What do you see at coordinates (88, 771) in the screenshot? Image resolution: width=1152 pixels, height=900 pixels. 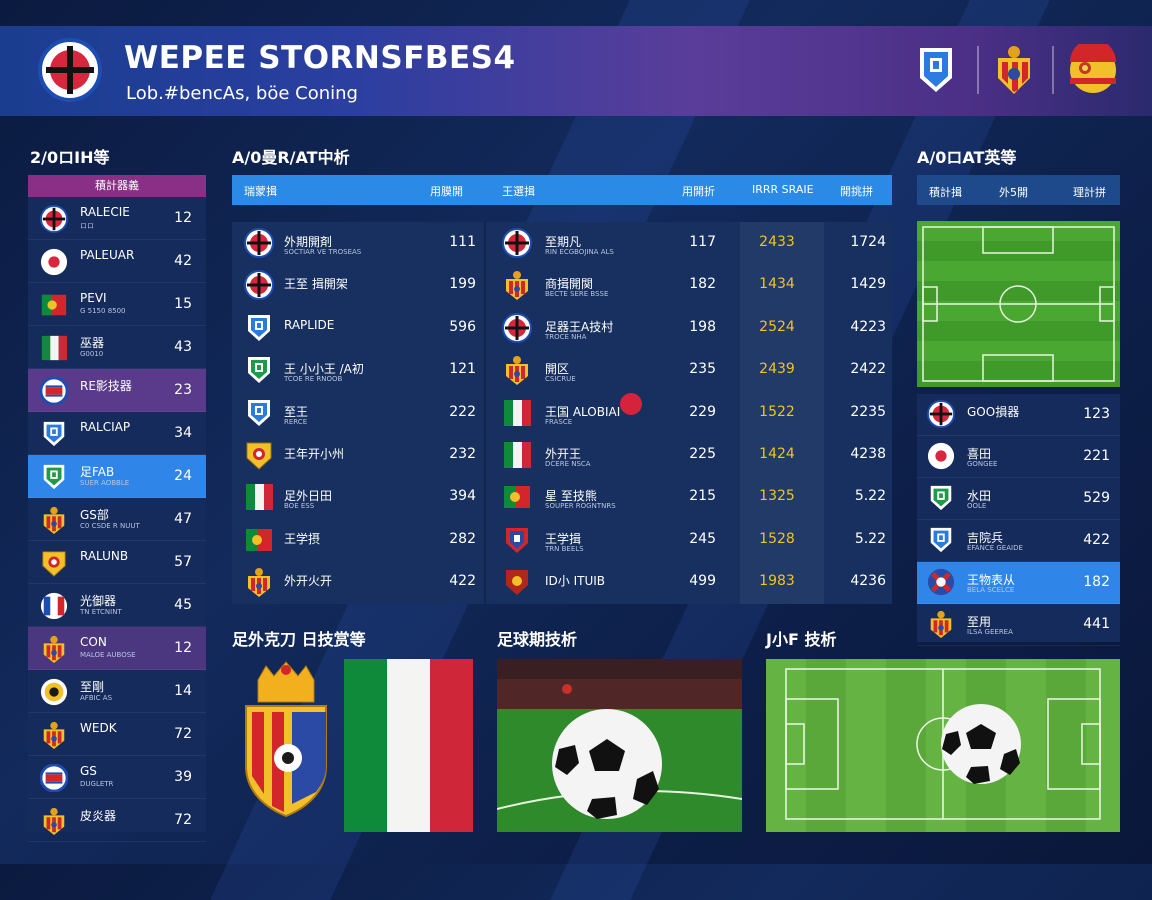 I see `team-name: GS` at bounding box center [88, 771].